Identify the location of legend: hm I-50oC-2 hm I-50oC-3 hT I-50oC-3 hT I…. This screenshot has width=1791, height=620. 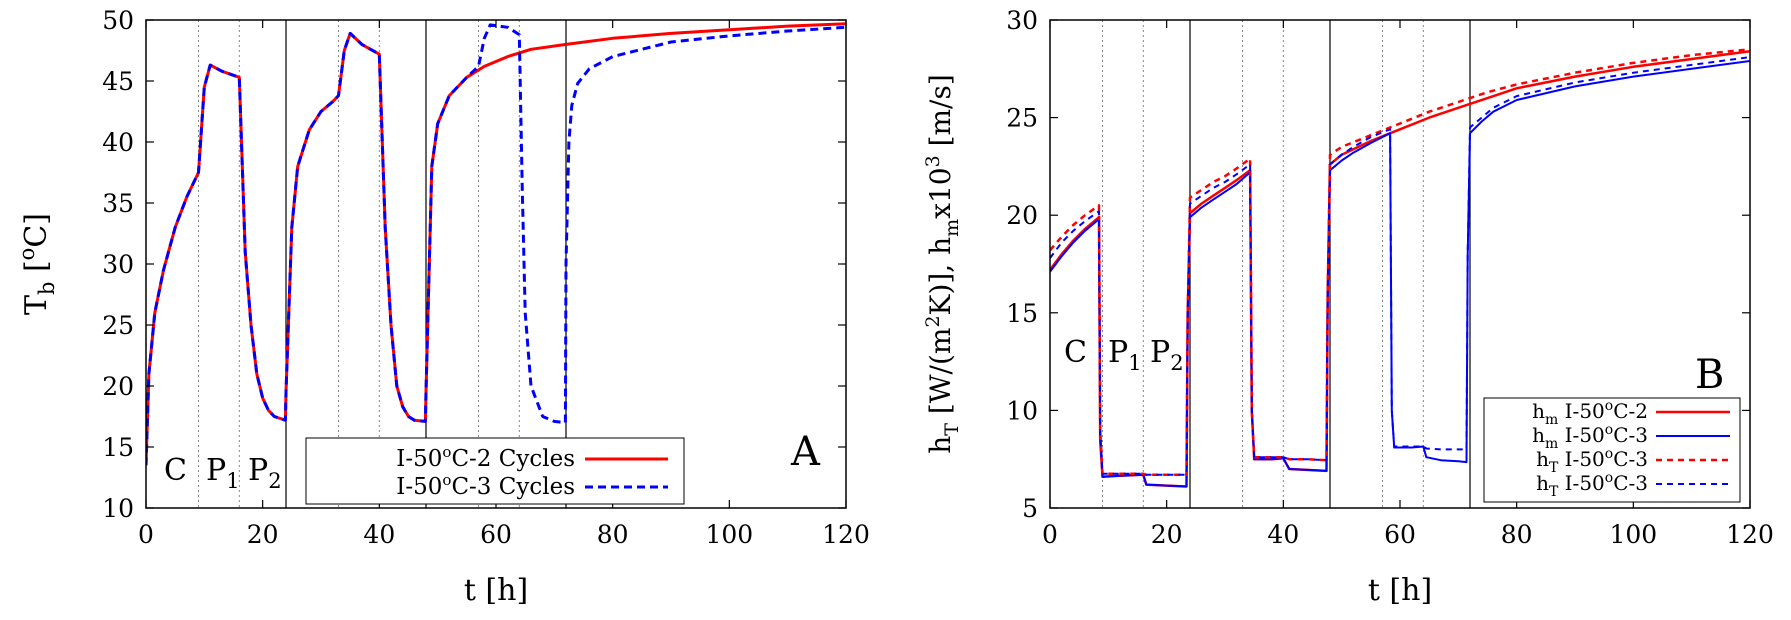
(1612, 450).